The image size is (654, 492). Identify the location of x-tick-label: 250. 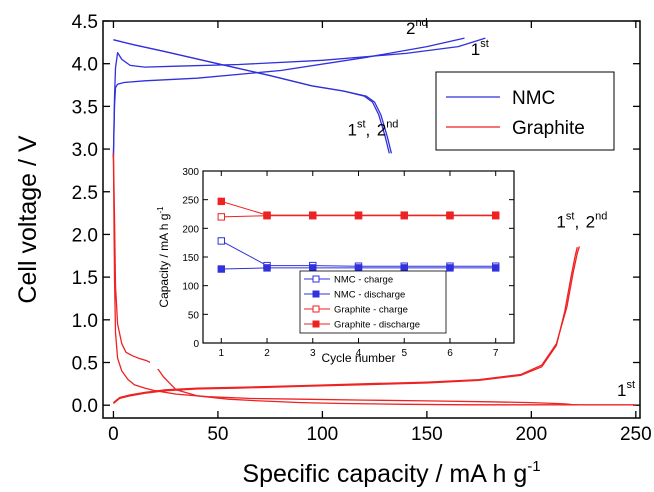
(636, 434).